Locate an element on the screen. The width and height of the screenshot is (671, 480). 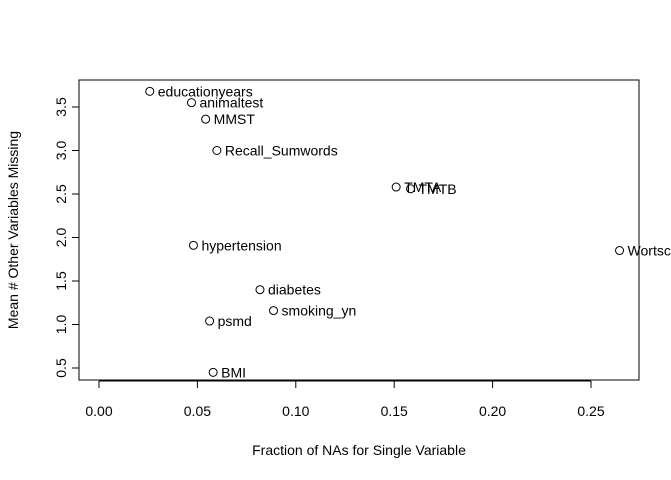
y-axis-title: Mean # Other Variables Missing is located at coordinates (13, 230).